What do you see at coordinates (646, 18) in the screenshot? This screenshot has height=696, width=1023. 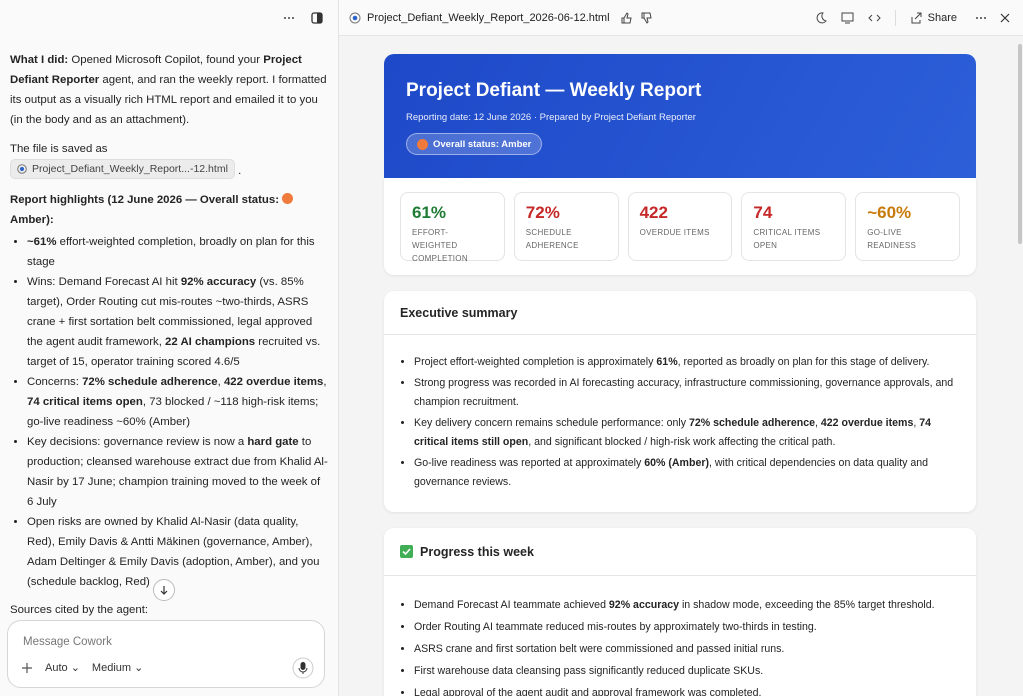 I see `thumbs-down` at bounding box center [646, 18].